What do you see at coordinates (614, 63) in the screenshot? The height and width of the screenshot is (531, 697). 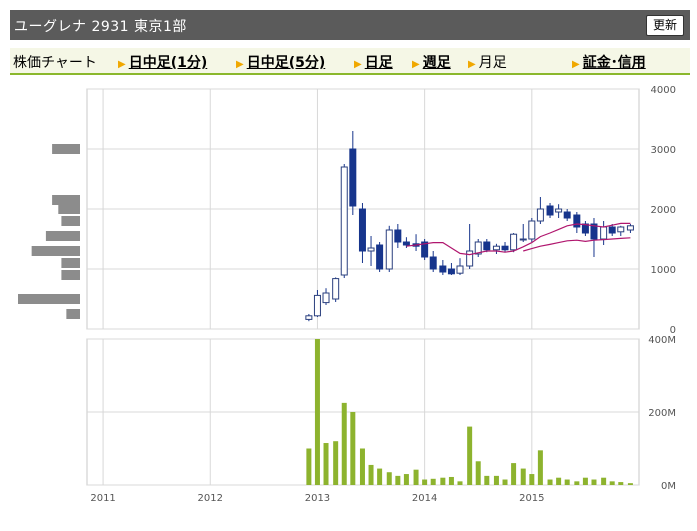 I see `tab-label: 証金･信用` at bounding box center [614, 63].